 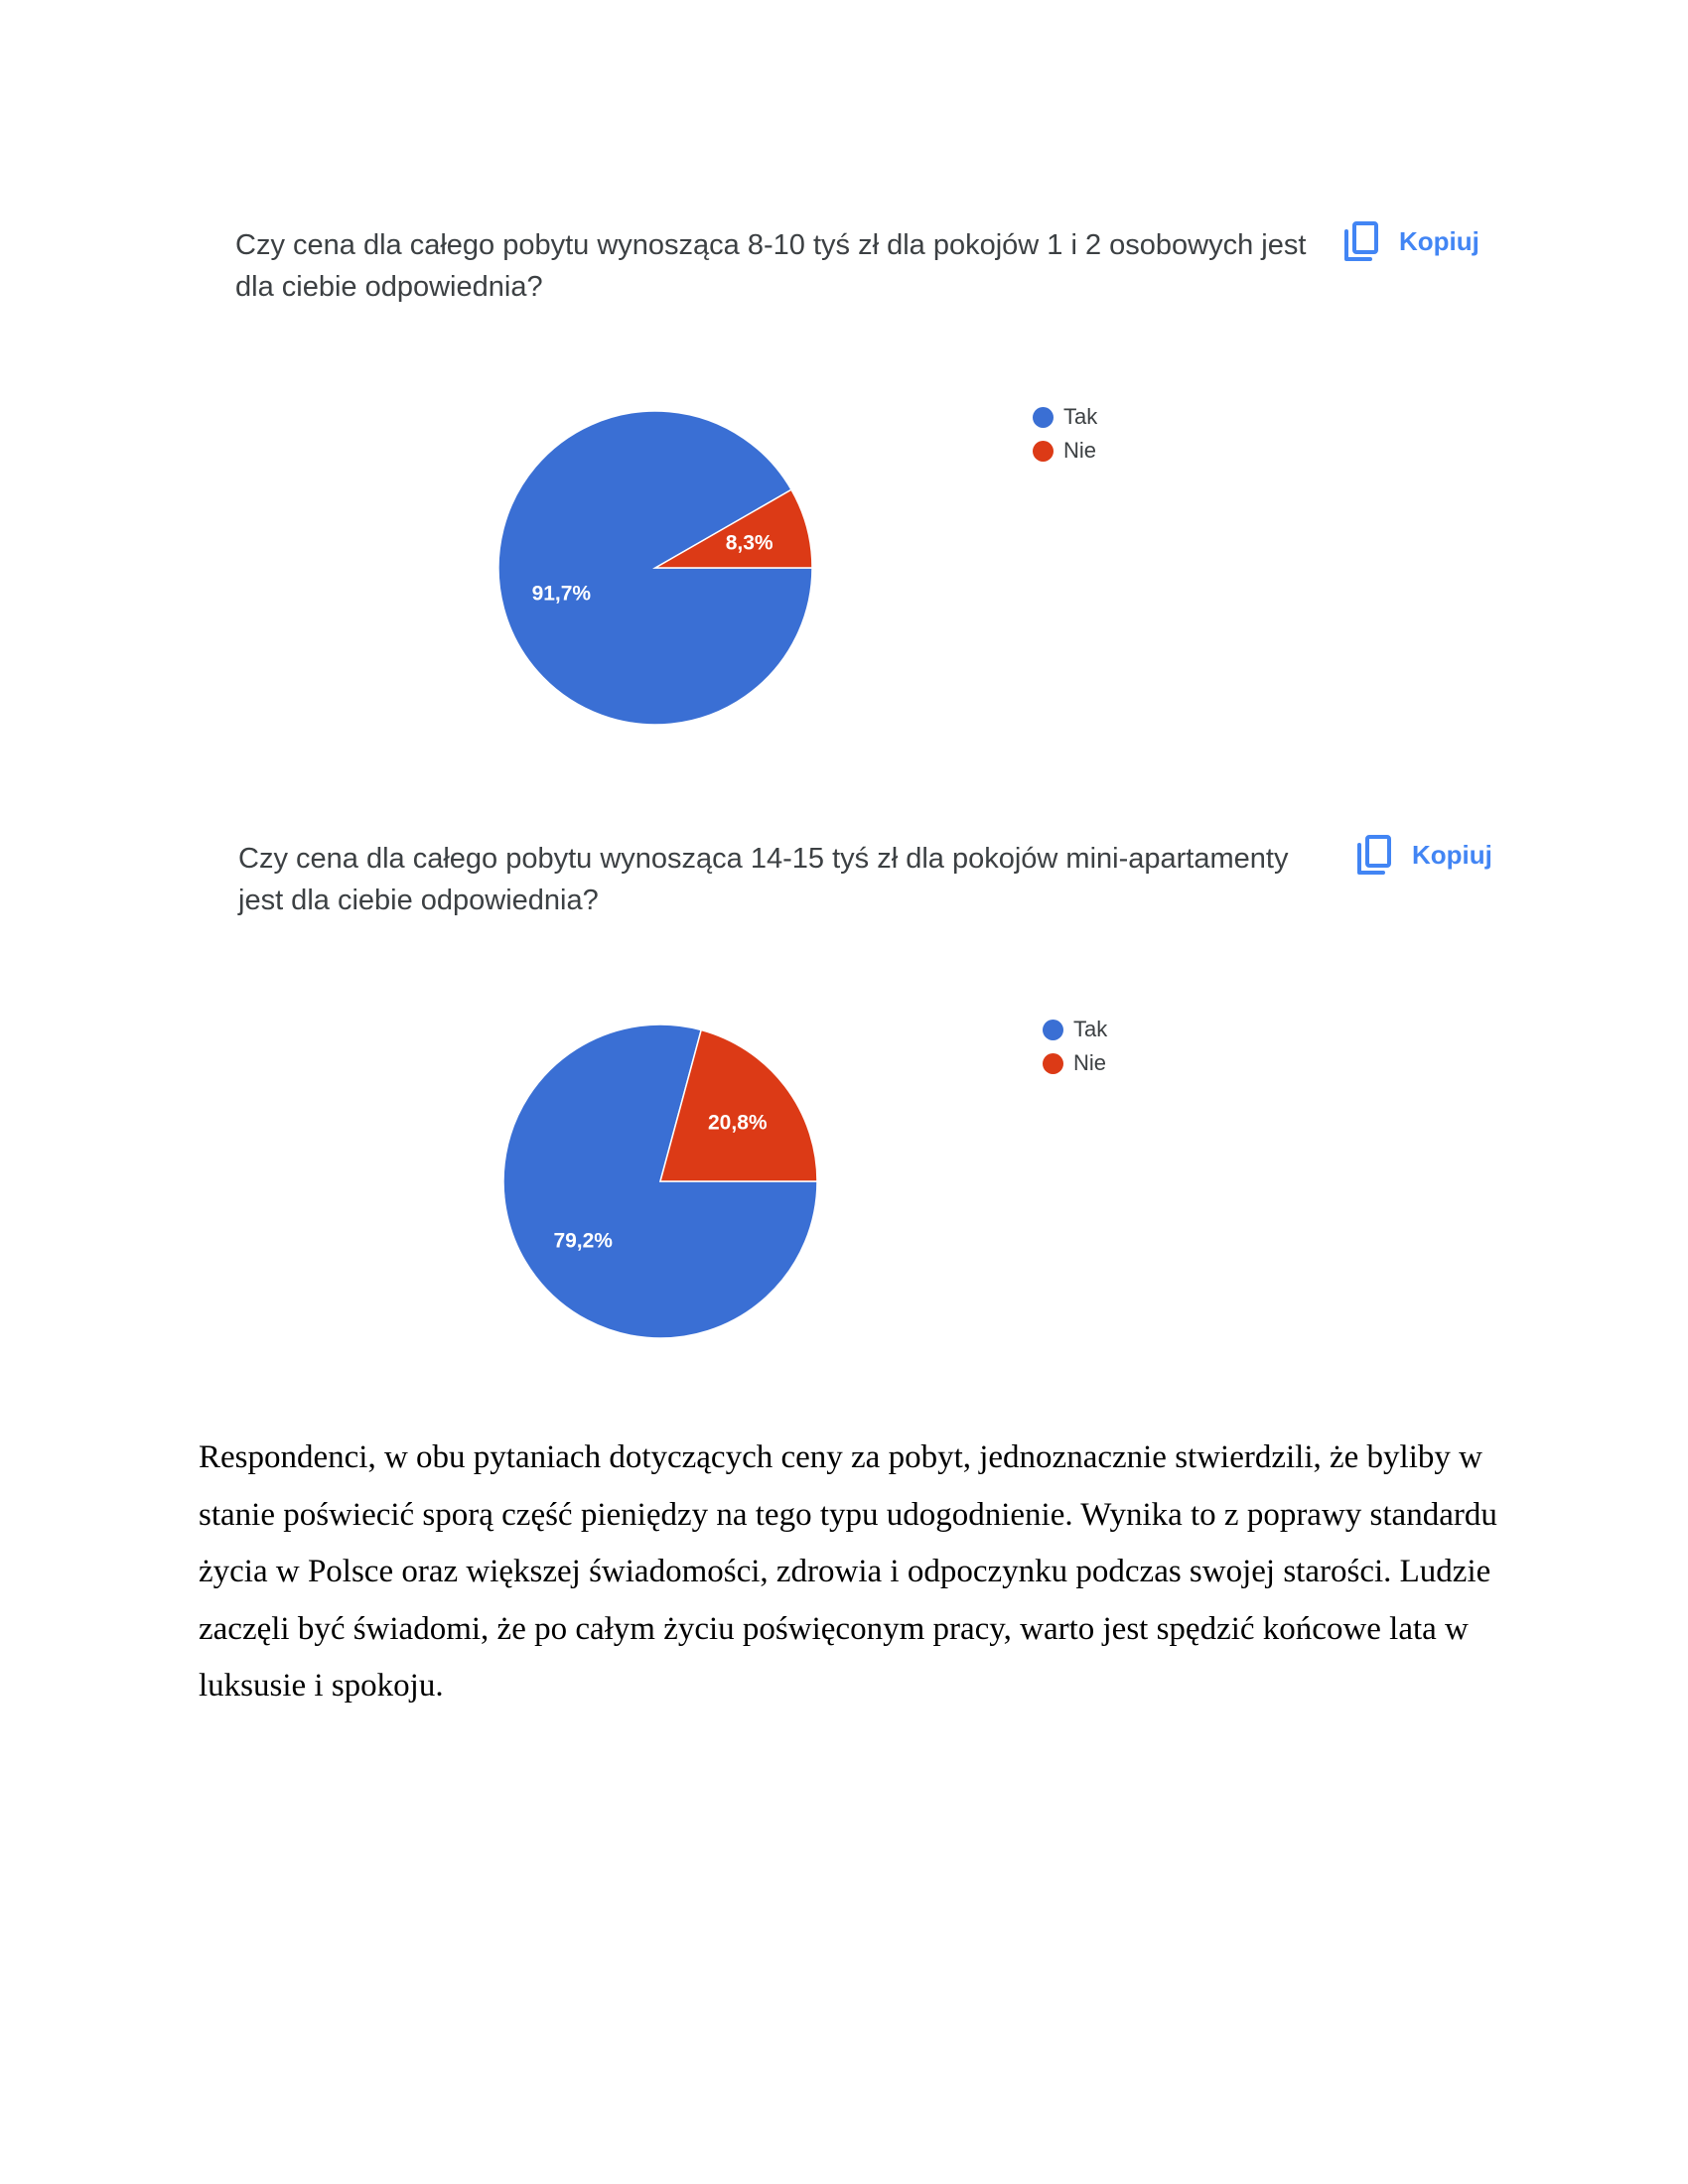 I want to click on pie-chart-2: 79,2% 20,8%, so click(x=660, y=1181).